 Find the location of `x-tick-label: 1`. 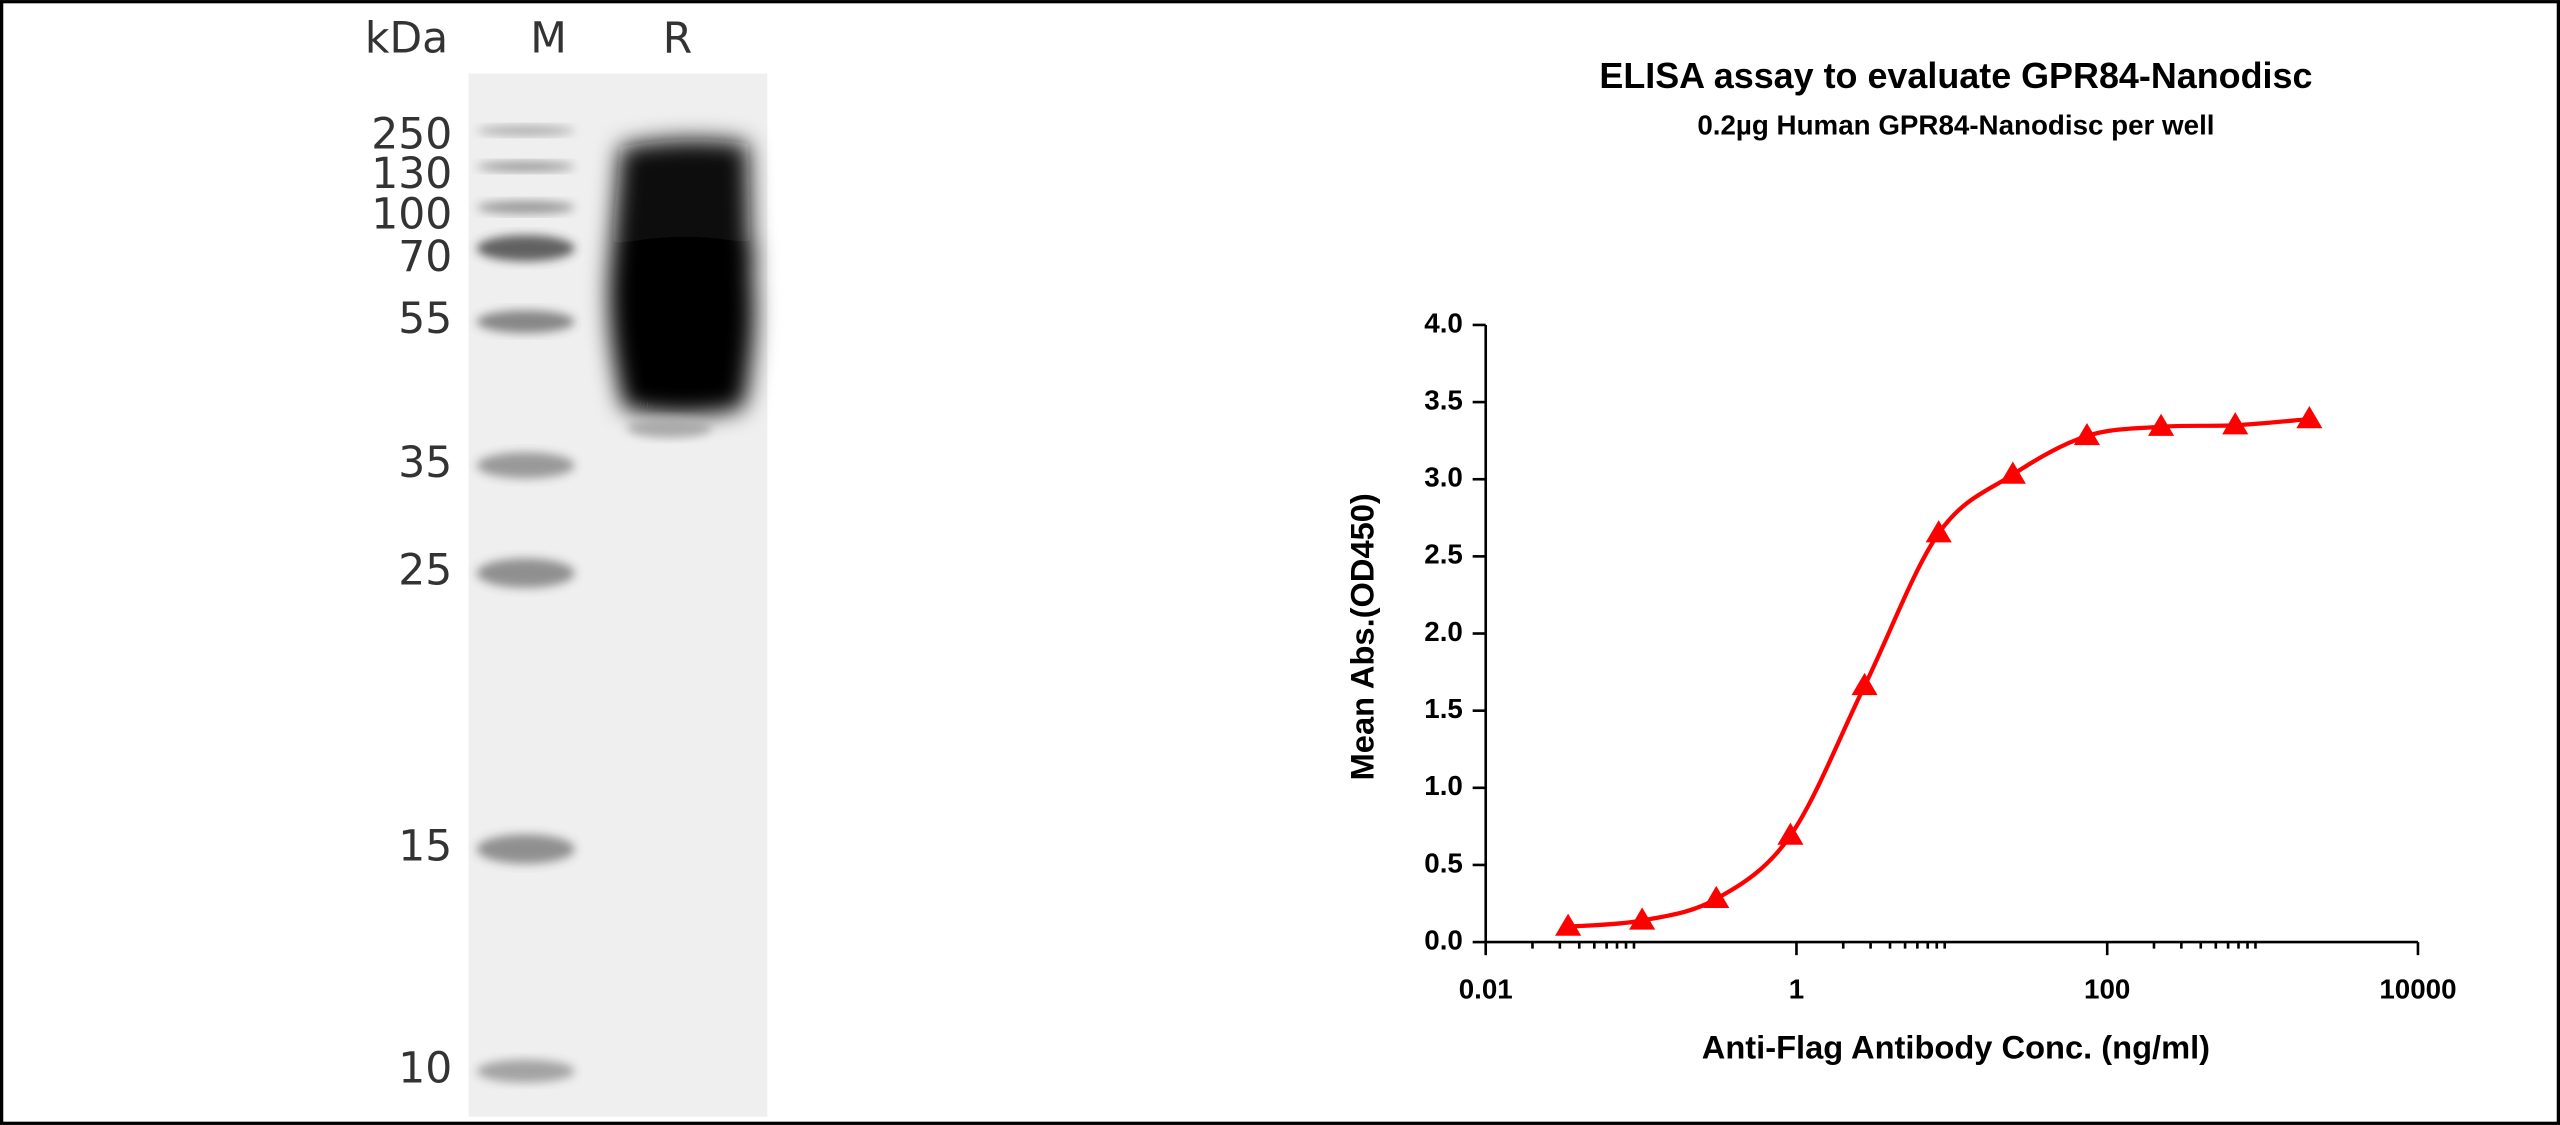

x-tick-label: 1 is located at coordinates (1796, 988).